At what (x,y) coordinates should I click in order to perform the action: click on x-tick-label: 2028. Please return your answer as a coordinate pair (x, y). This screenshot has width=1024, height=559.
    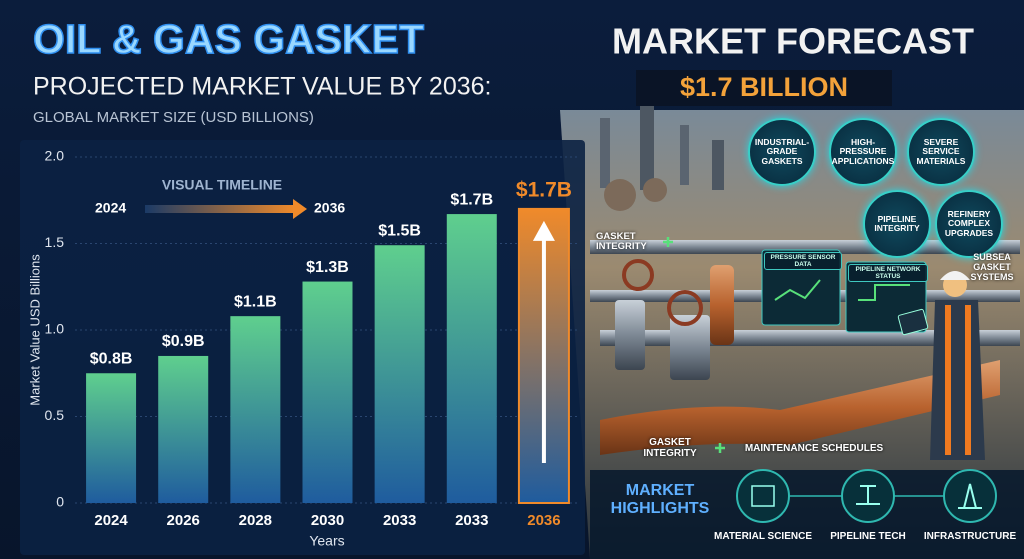
    Looking at the image, I should click on (255, 520).